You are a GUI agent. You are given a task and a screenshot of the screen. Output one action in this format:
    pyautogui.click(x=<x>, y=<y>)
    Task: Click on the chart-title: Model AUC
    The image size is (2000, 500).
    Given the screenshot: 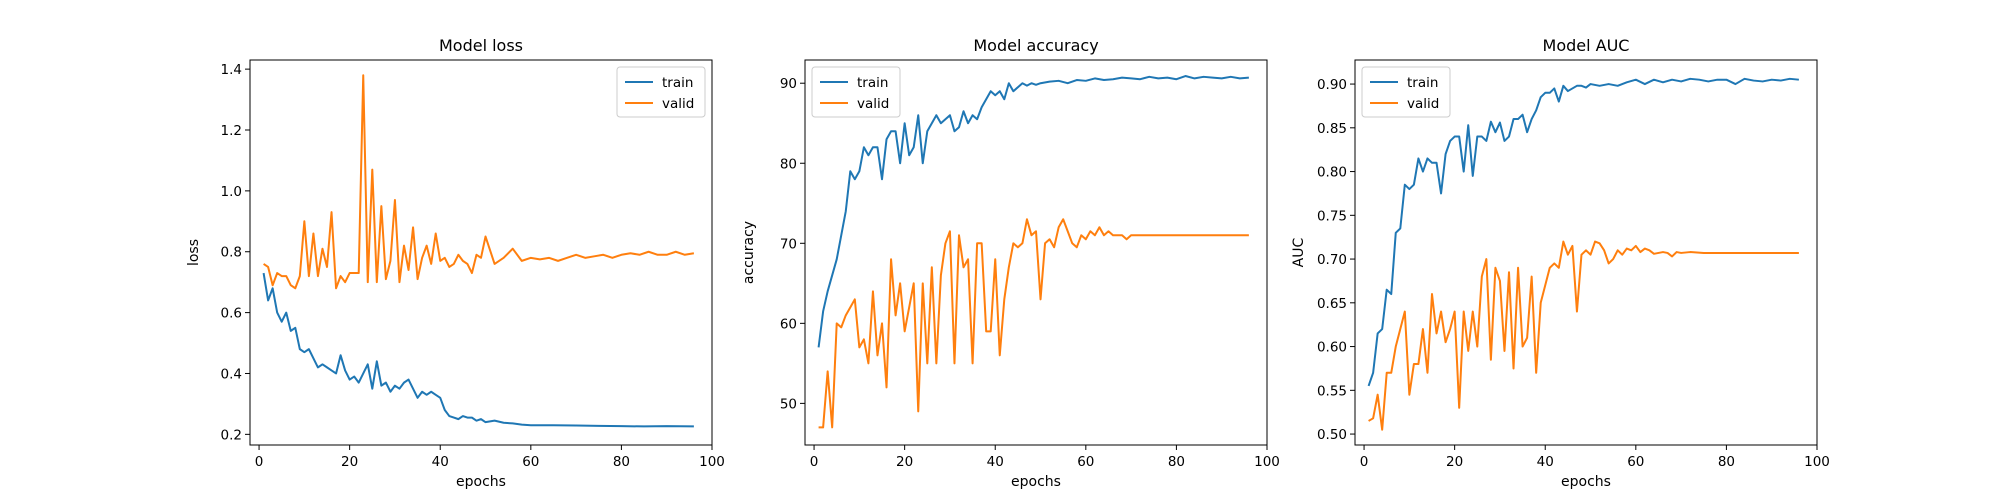 What is the action you would take?
    pyautogui.click(x=1586, y=45)
    